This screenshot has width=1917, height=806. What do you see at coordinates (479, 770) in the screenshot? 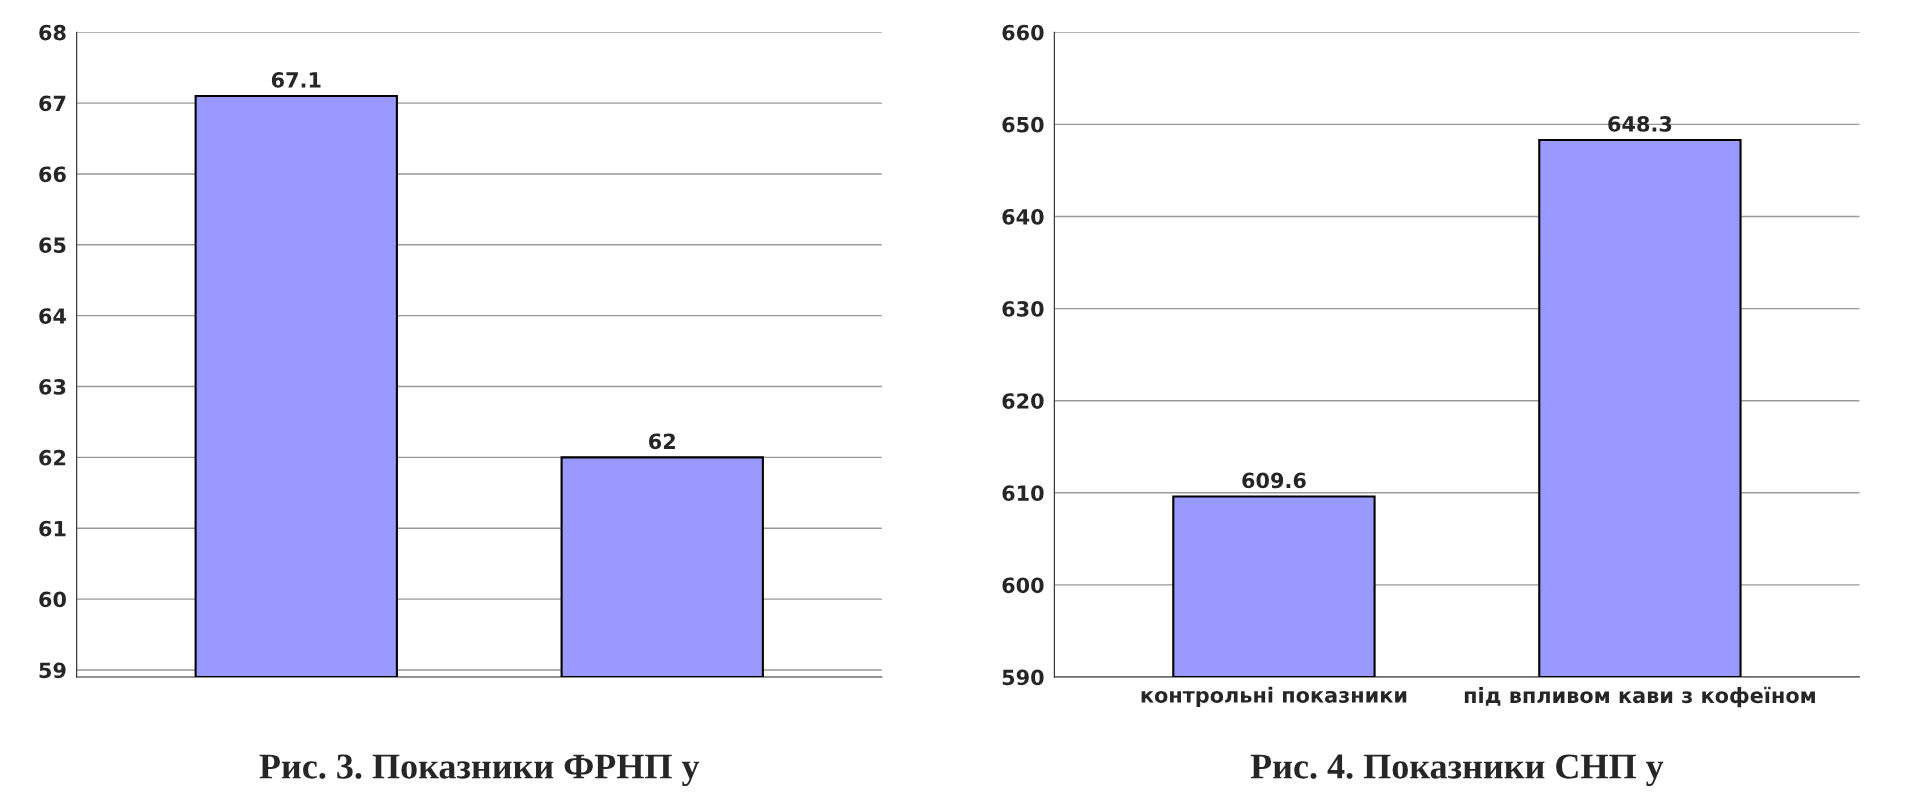
I see `text: Рис. 3. Показники ФРНП у` at bounding box center [479, 770].